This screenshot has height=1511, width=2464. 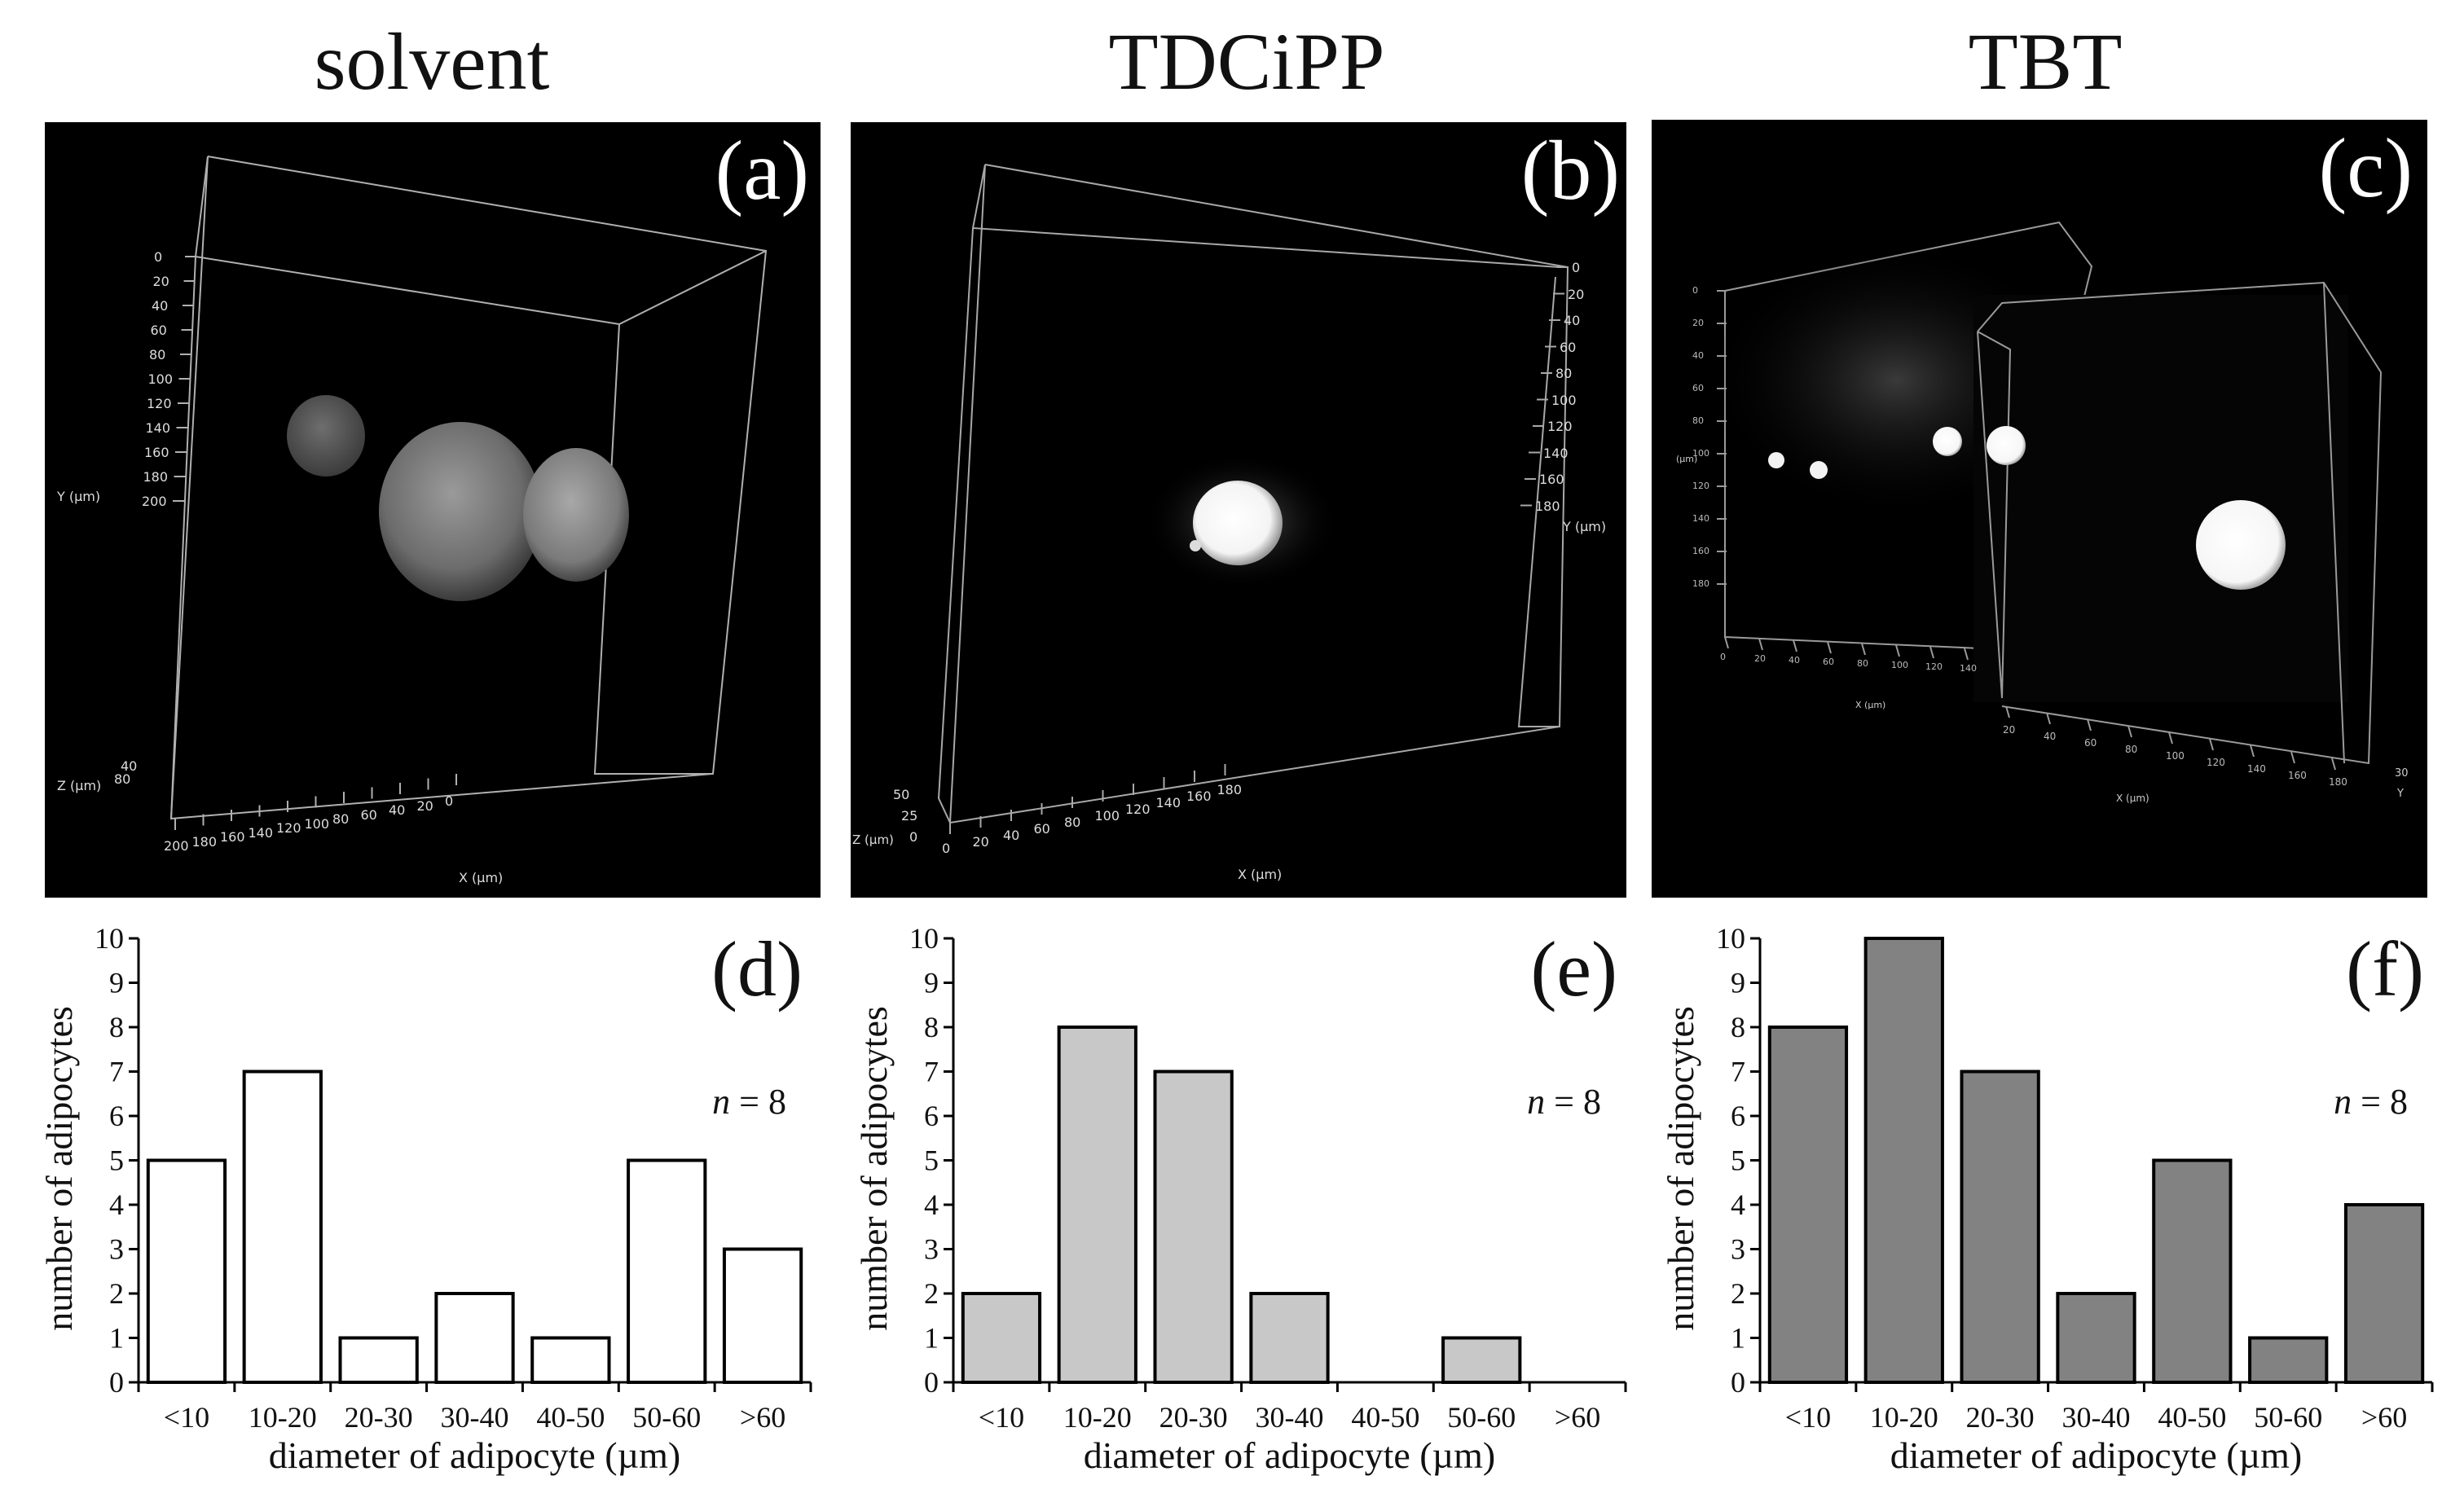 I want to click on x-tick-label-b: 60, so click(x=1041, y=829).